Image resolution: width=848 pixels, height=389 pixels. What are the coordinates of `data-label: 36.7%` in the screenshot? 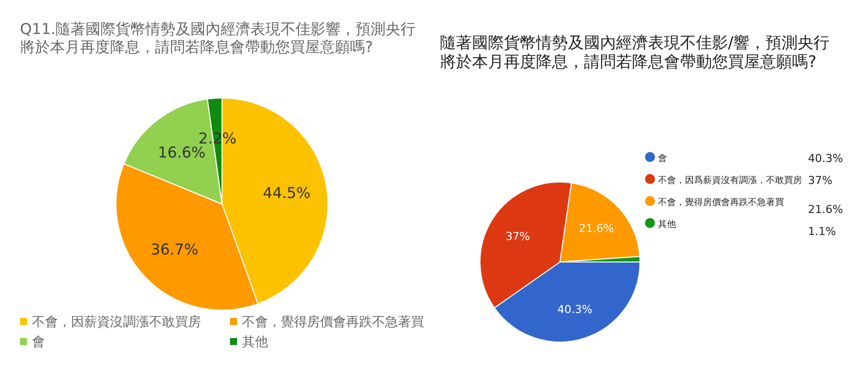 It's located at (174, 249).